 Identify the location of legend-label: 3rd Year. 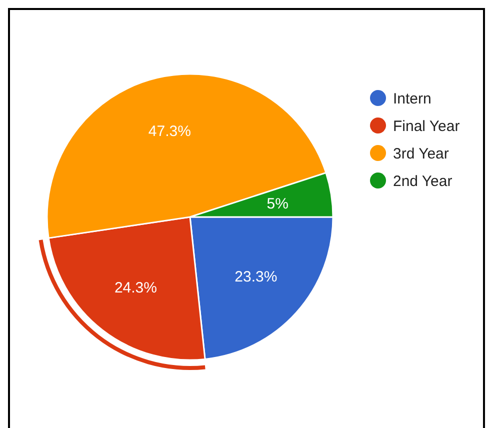
(421, 153).